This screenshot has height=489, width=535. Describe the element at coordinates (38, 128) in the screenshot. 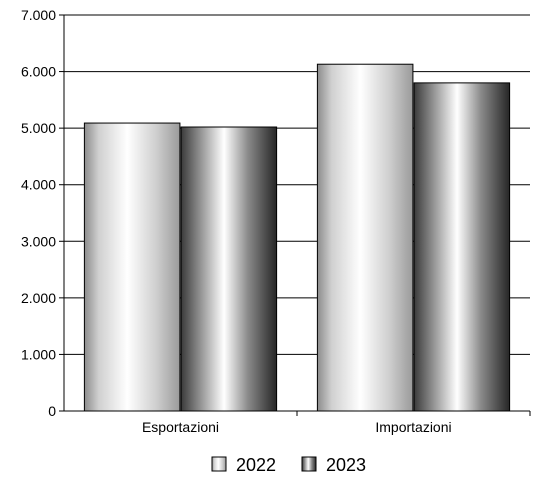

I see `y-tick-label: 5.000` at that location.